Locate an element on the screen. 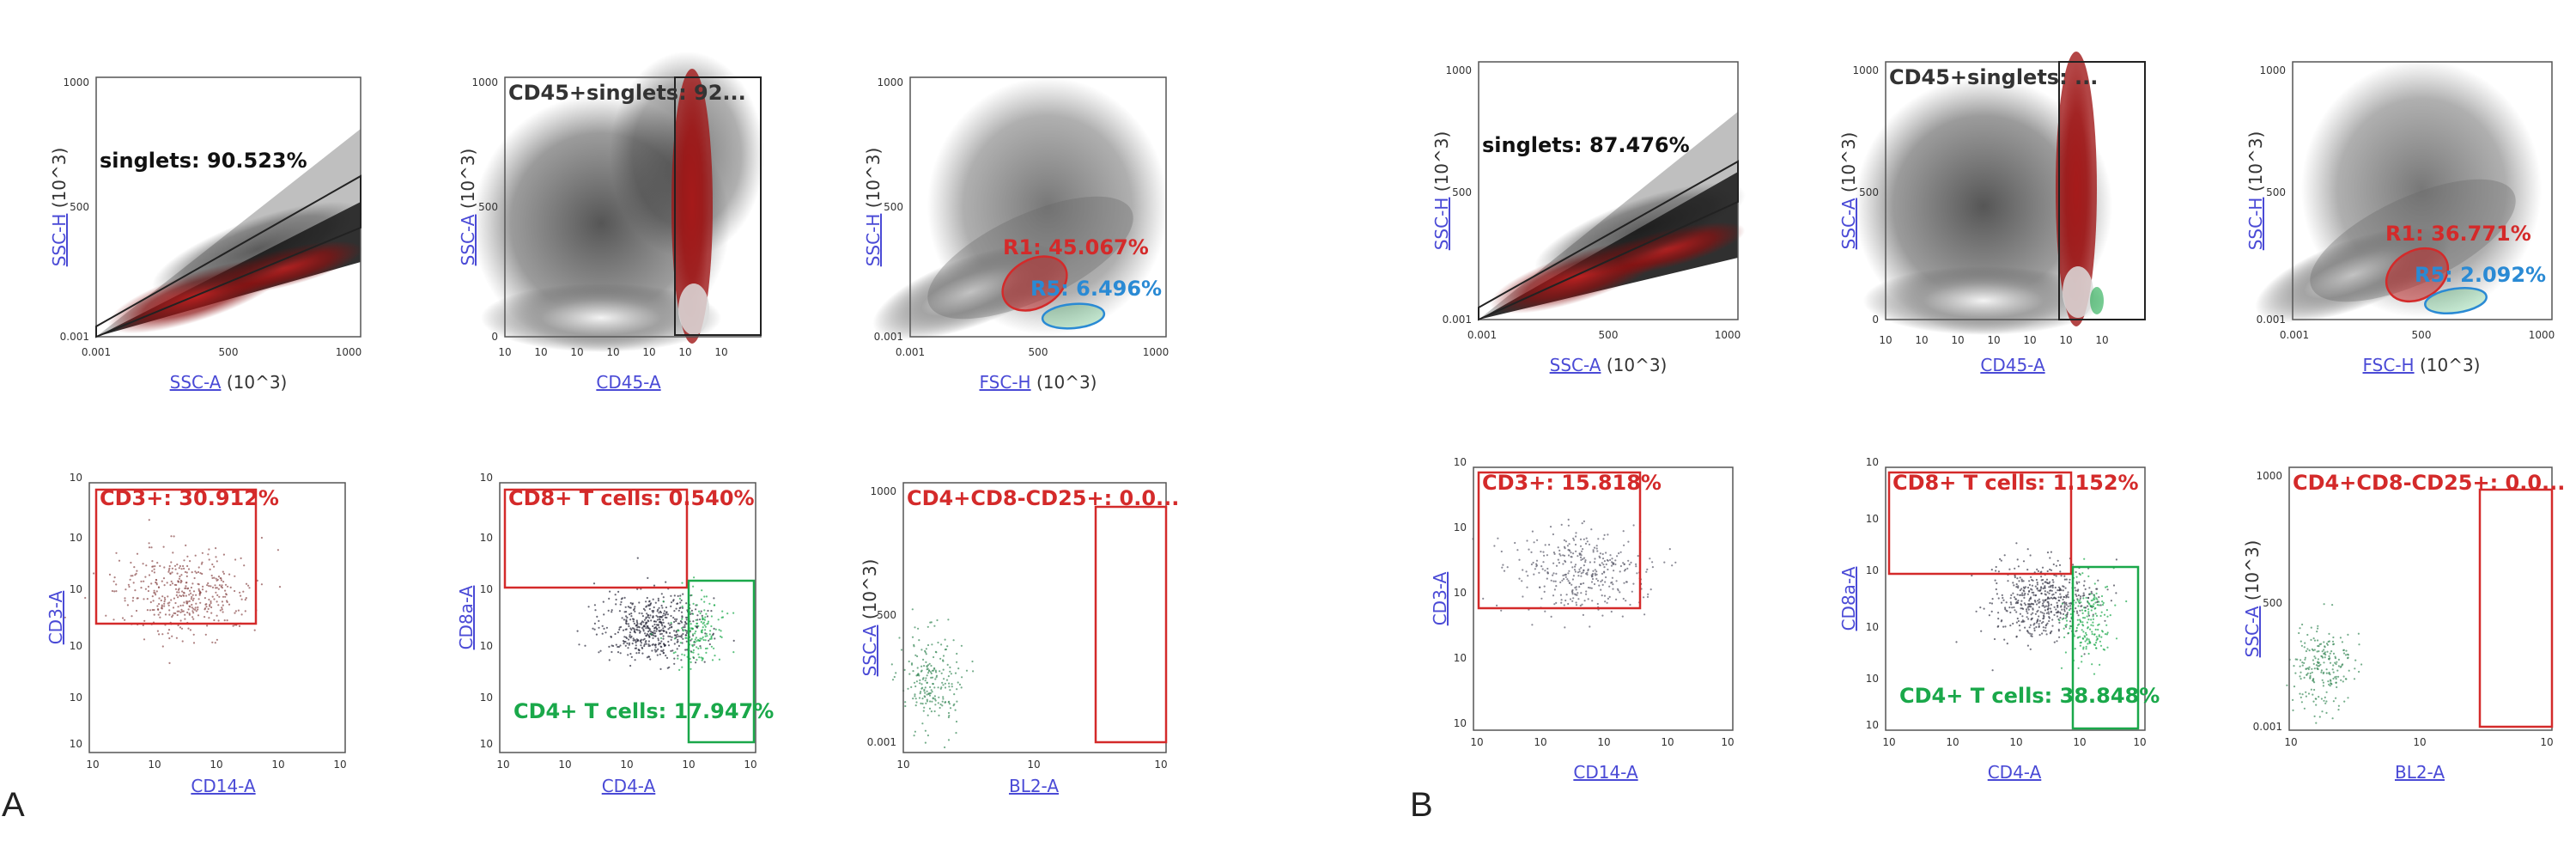 Image resolution: width=2576 pixels, height=841 pixels. x-axis-title-b2: CD45-A is located at coordinates (2012, 365).